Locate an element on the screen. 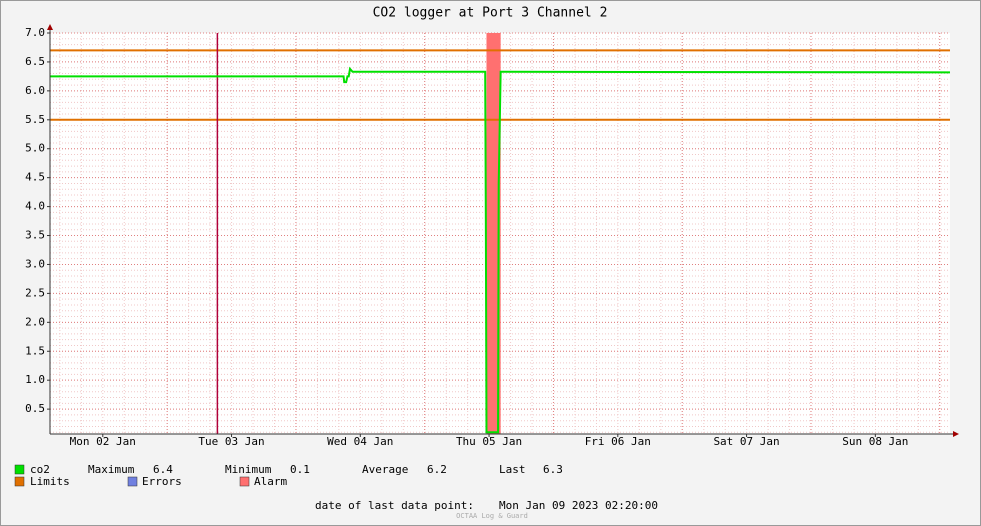 The height and width of the screenshot is (526, 981). y-tick-label: 2.0 is located at coordinates (35, 321).